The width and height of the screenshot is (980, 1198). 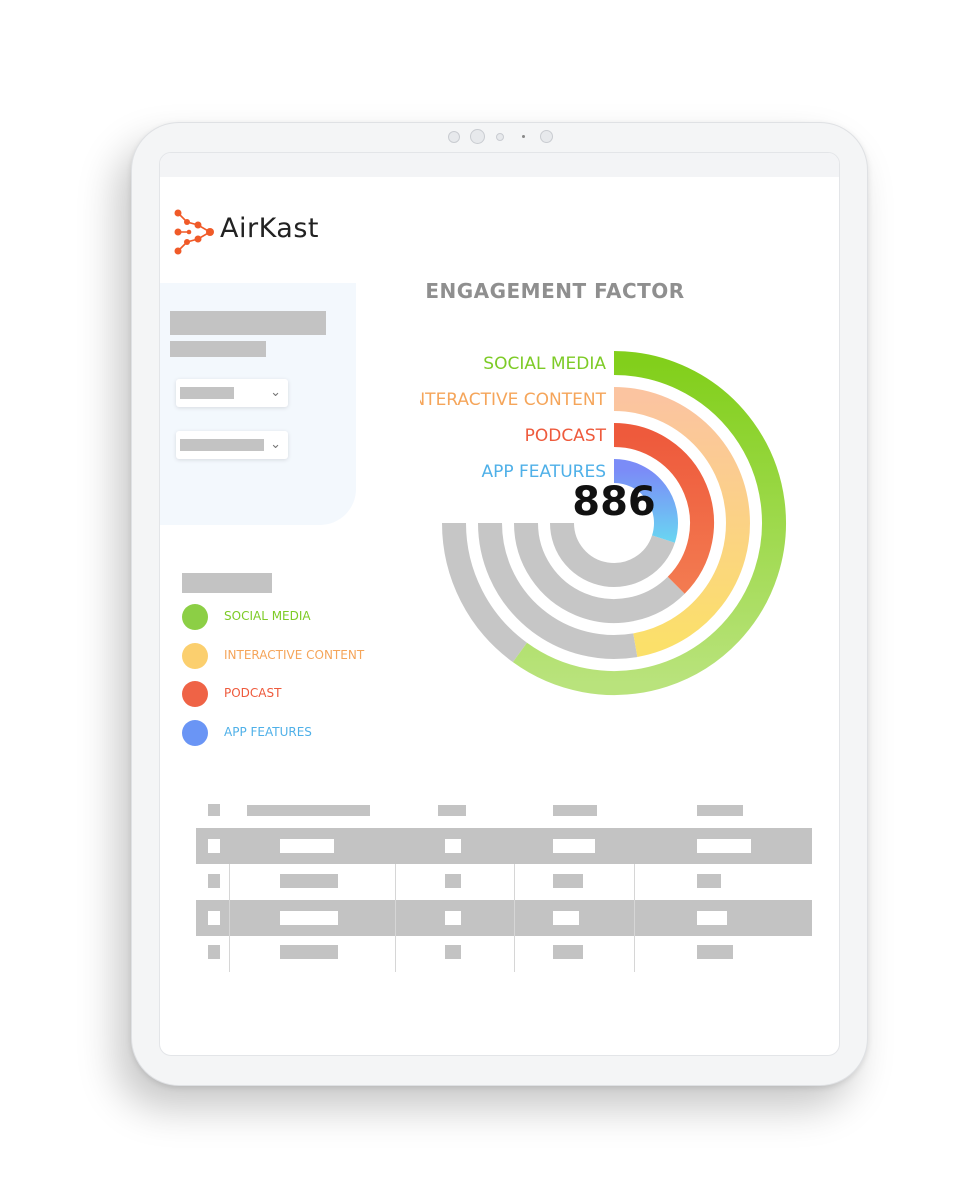 I want to click on legend-title-placeholder, so click(x=227, y=583).